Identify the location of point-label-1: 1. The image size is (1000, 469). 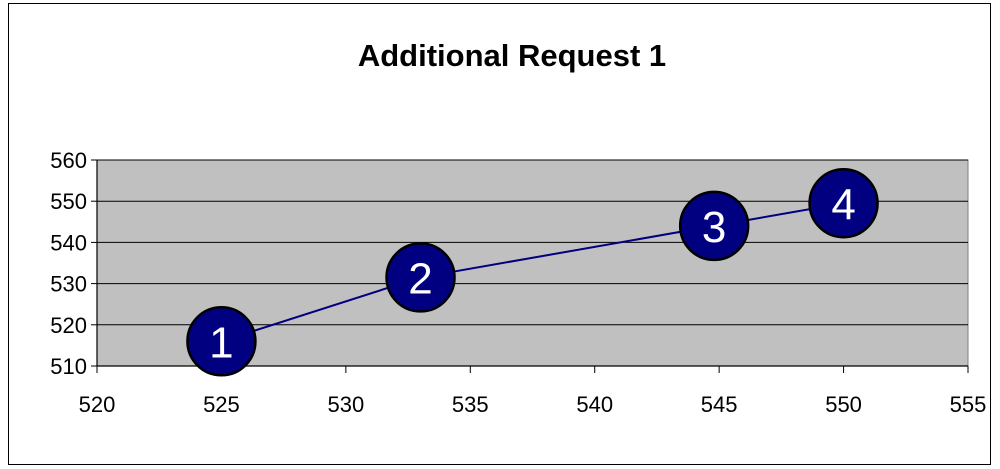
(221, 342).